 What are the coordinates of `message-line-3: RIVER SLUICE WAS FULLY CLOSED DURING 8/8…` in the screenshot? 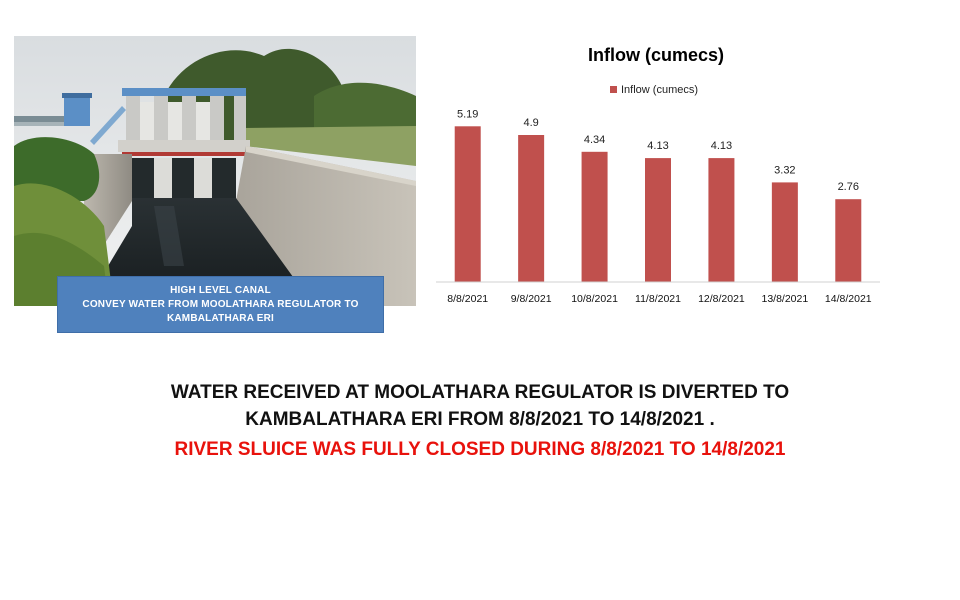 It's located at (480, 449).